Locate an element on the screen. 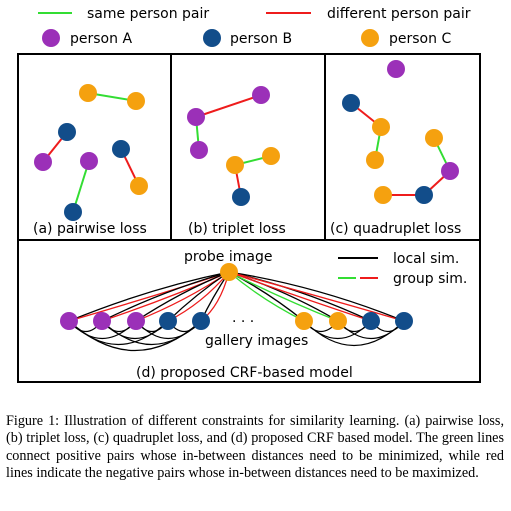  person-a-legend-label: person A is located at coordinates (101, 39).